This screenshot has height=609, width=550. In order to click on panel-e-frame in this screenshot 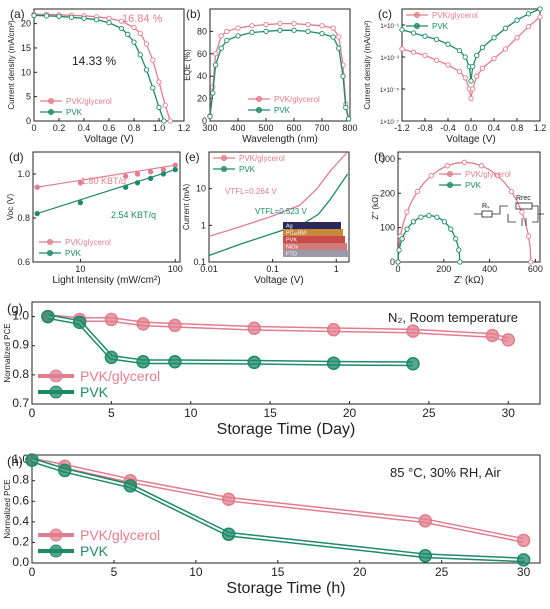, I will do `click(279, 207)`.